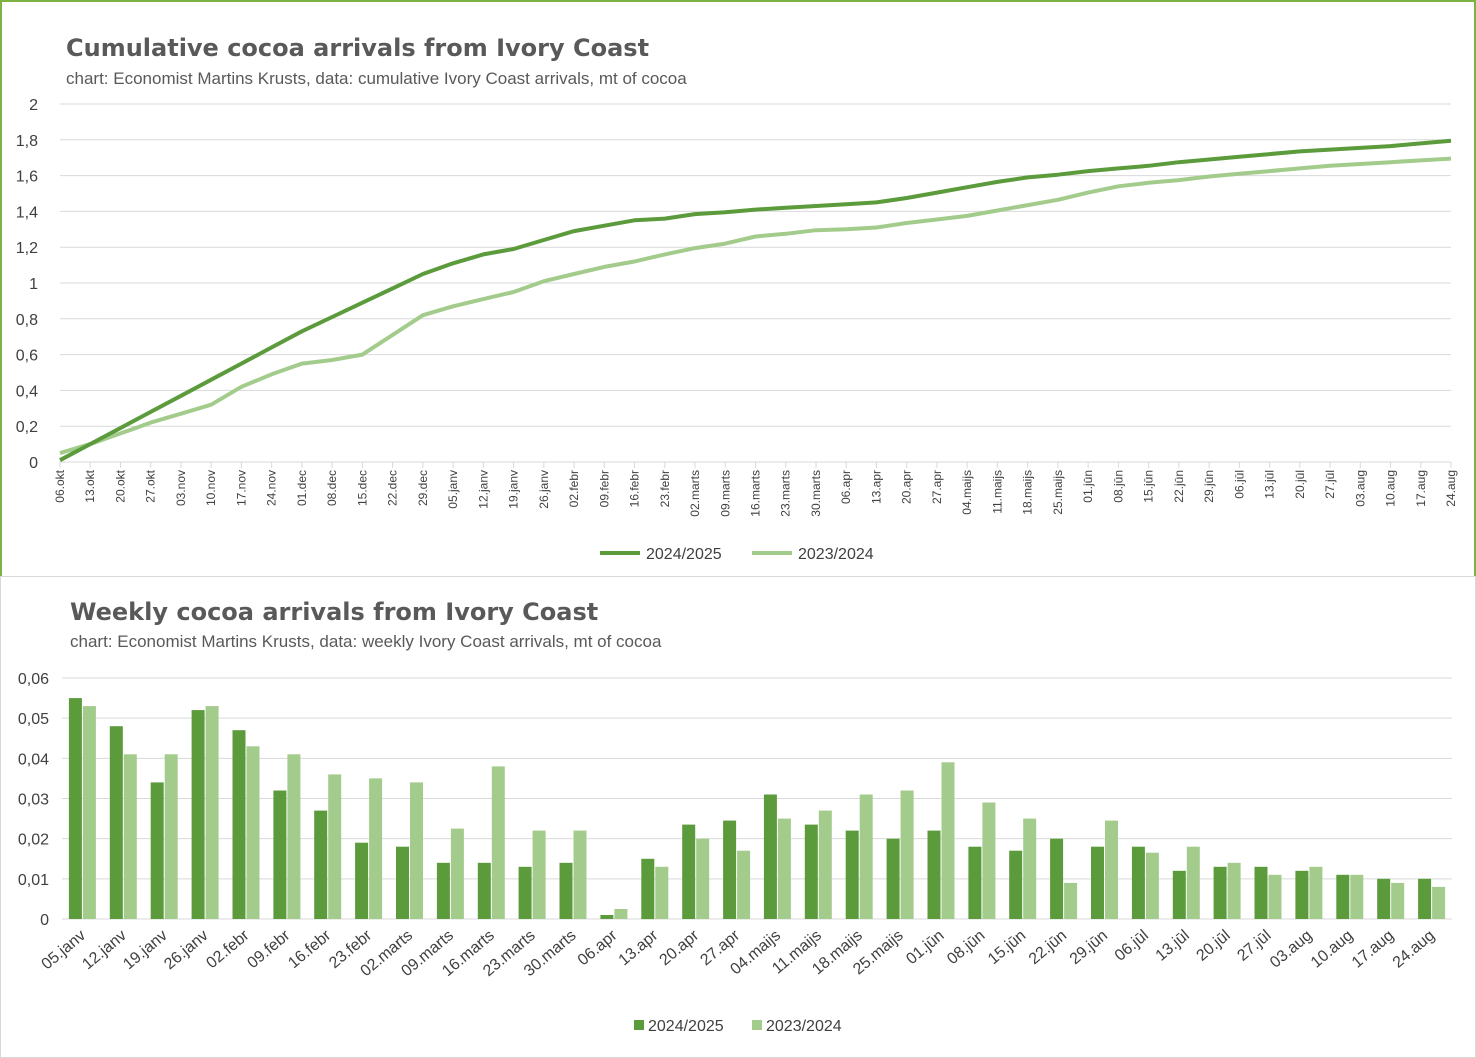 This screenshot has width=1476, height=1058. What do you see at coordinates (33, 840) in the screenshot?
I see `y-tick-label: 0,02` at bounding box center [33, 840].